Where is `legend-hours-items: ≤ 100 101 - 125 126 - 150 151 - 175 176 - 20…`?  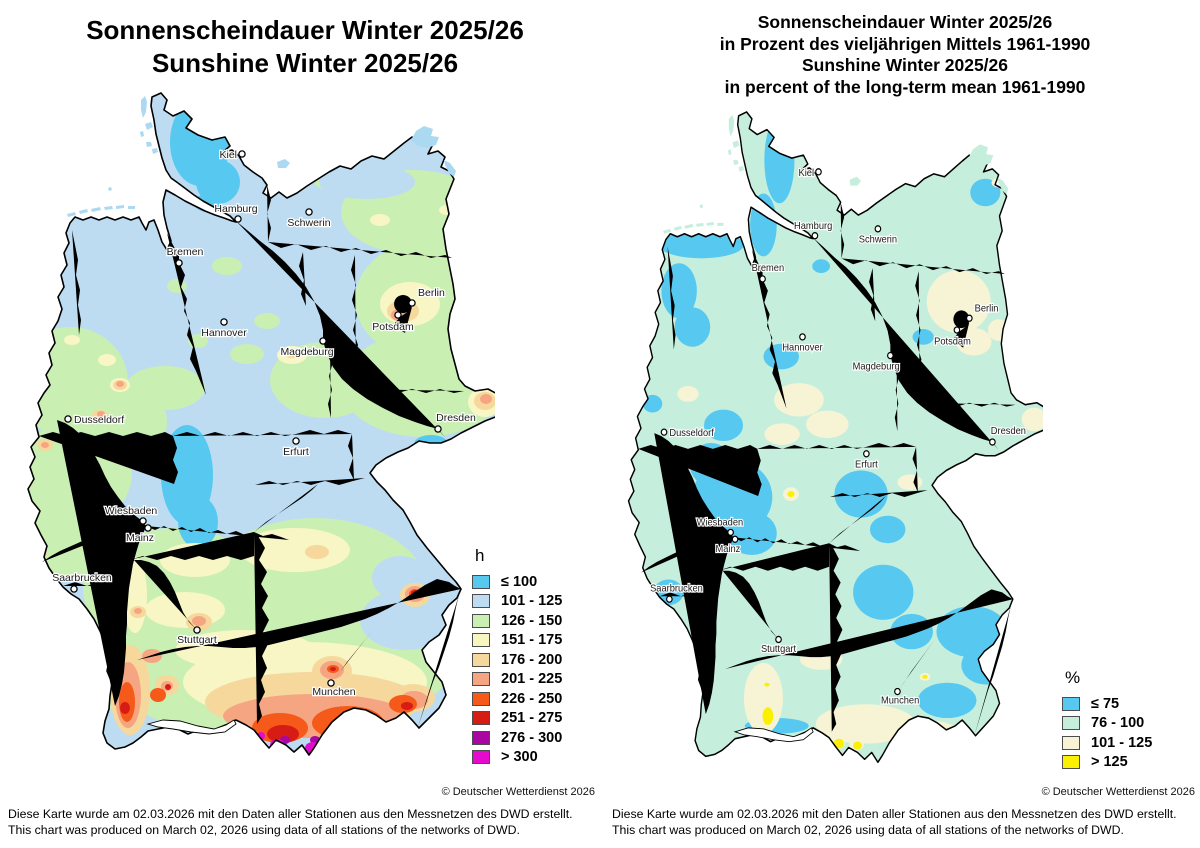 legend-hours-items: ≤ 100 101 - 125 126 - 150 151 - 175 176 - 20… is located at coordinates (517, 669).